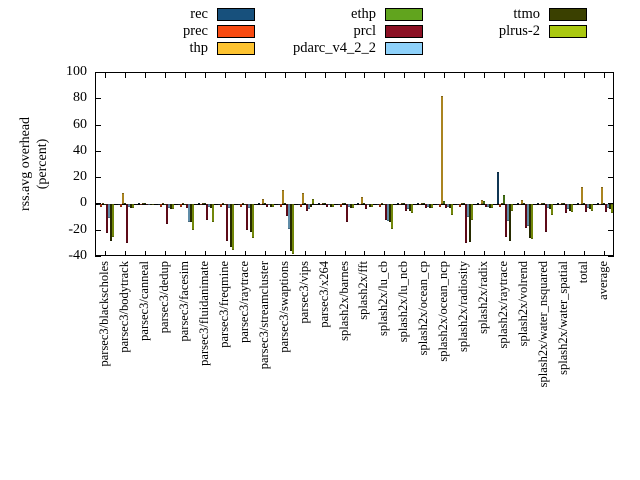 This screenshot has height=480, width=640. What do you see at coordinates (364, 31) in the screenshot?
I see `legend-label: prcl` at bounding box center [364, 31].